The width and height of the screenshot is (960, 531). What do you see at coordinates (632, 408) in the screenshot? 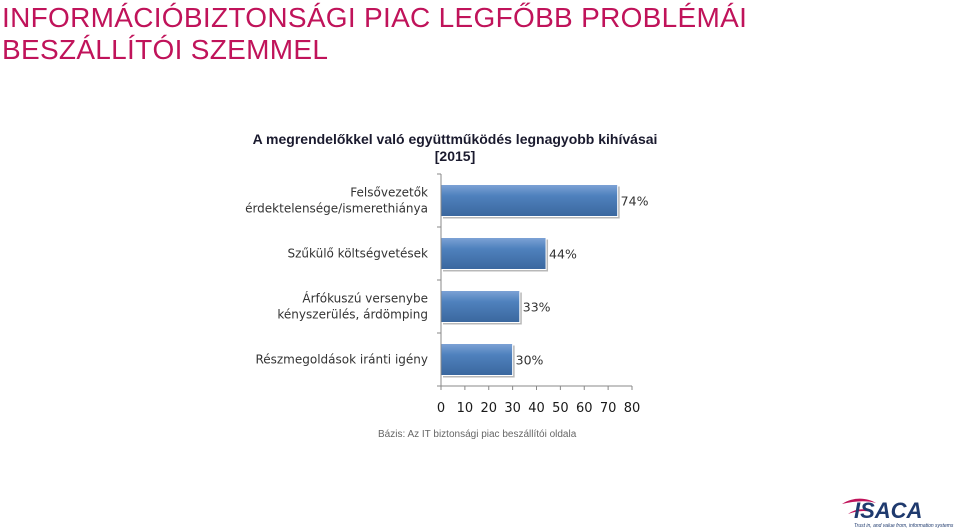
I see `x-tick-label: 80` at bounding box center [632, 408].